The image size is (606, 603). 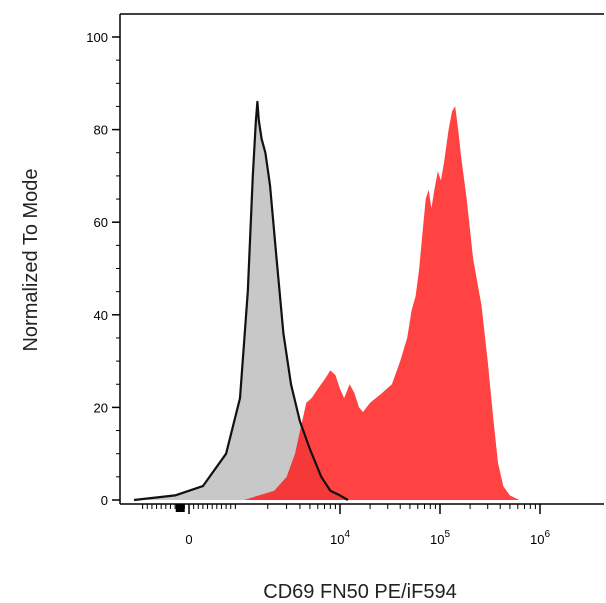 I want to click on x-axis-title: CD69 FN50 PE/iF594, so click(x=359, y=592).